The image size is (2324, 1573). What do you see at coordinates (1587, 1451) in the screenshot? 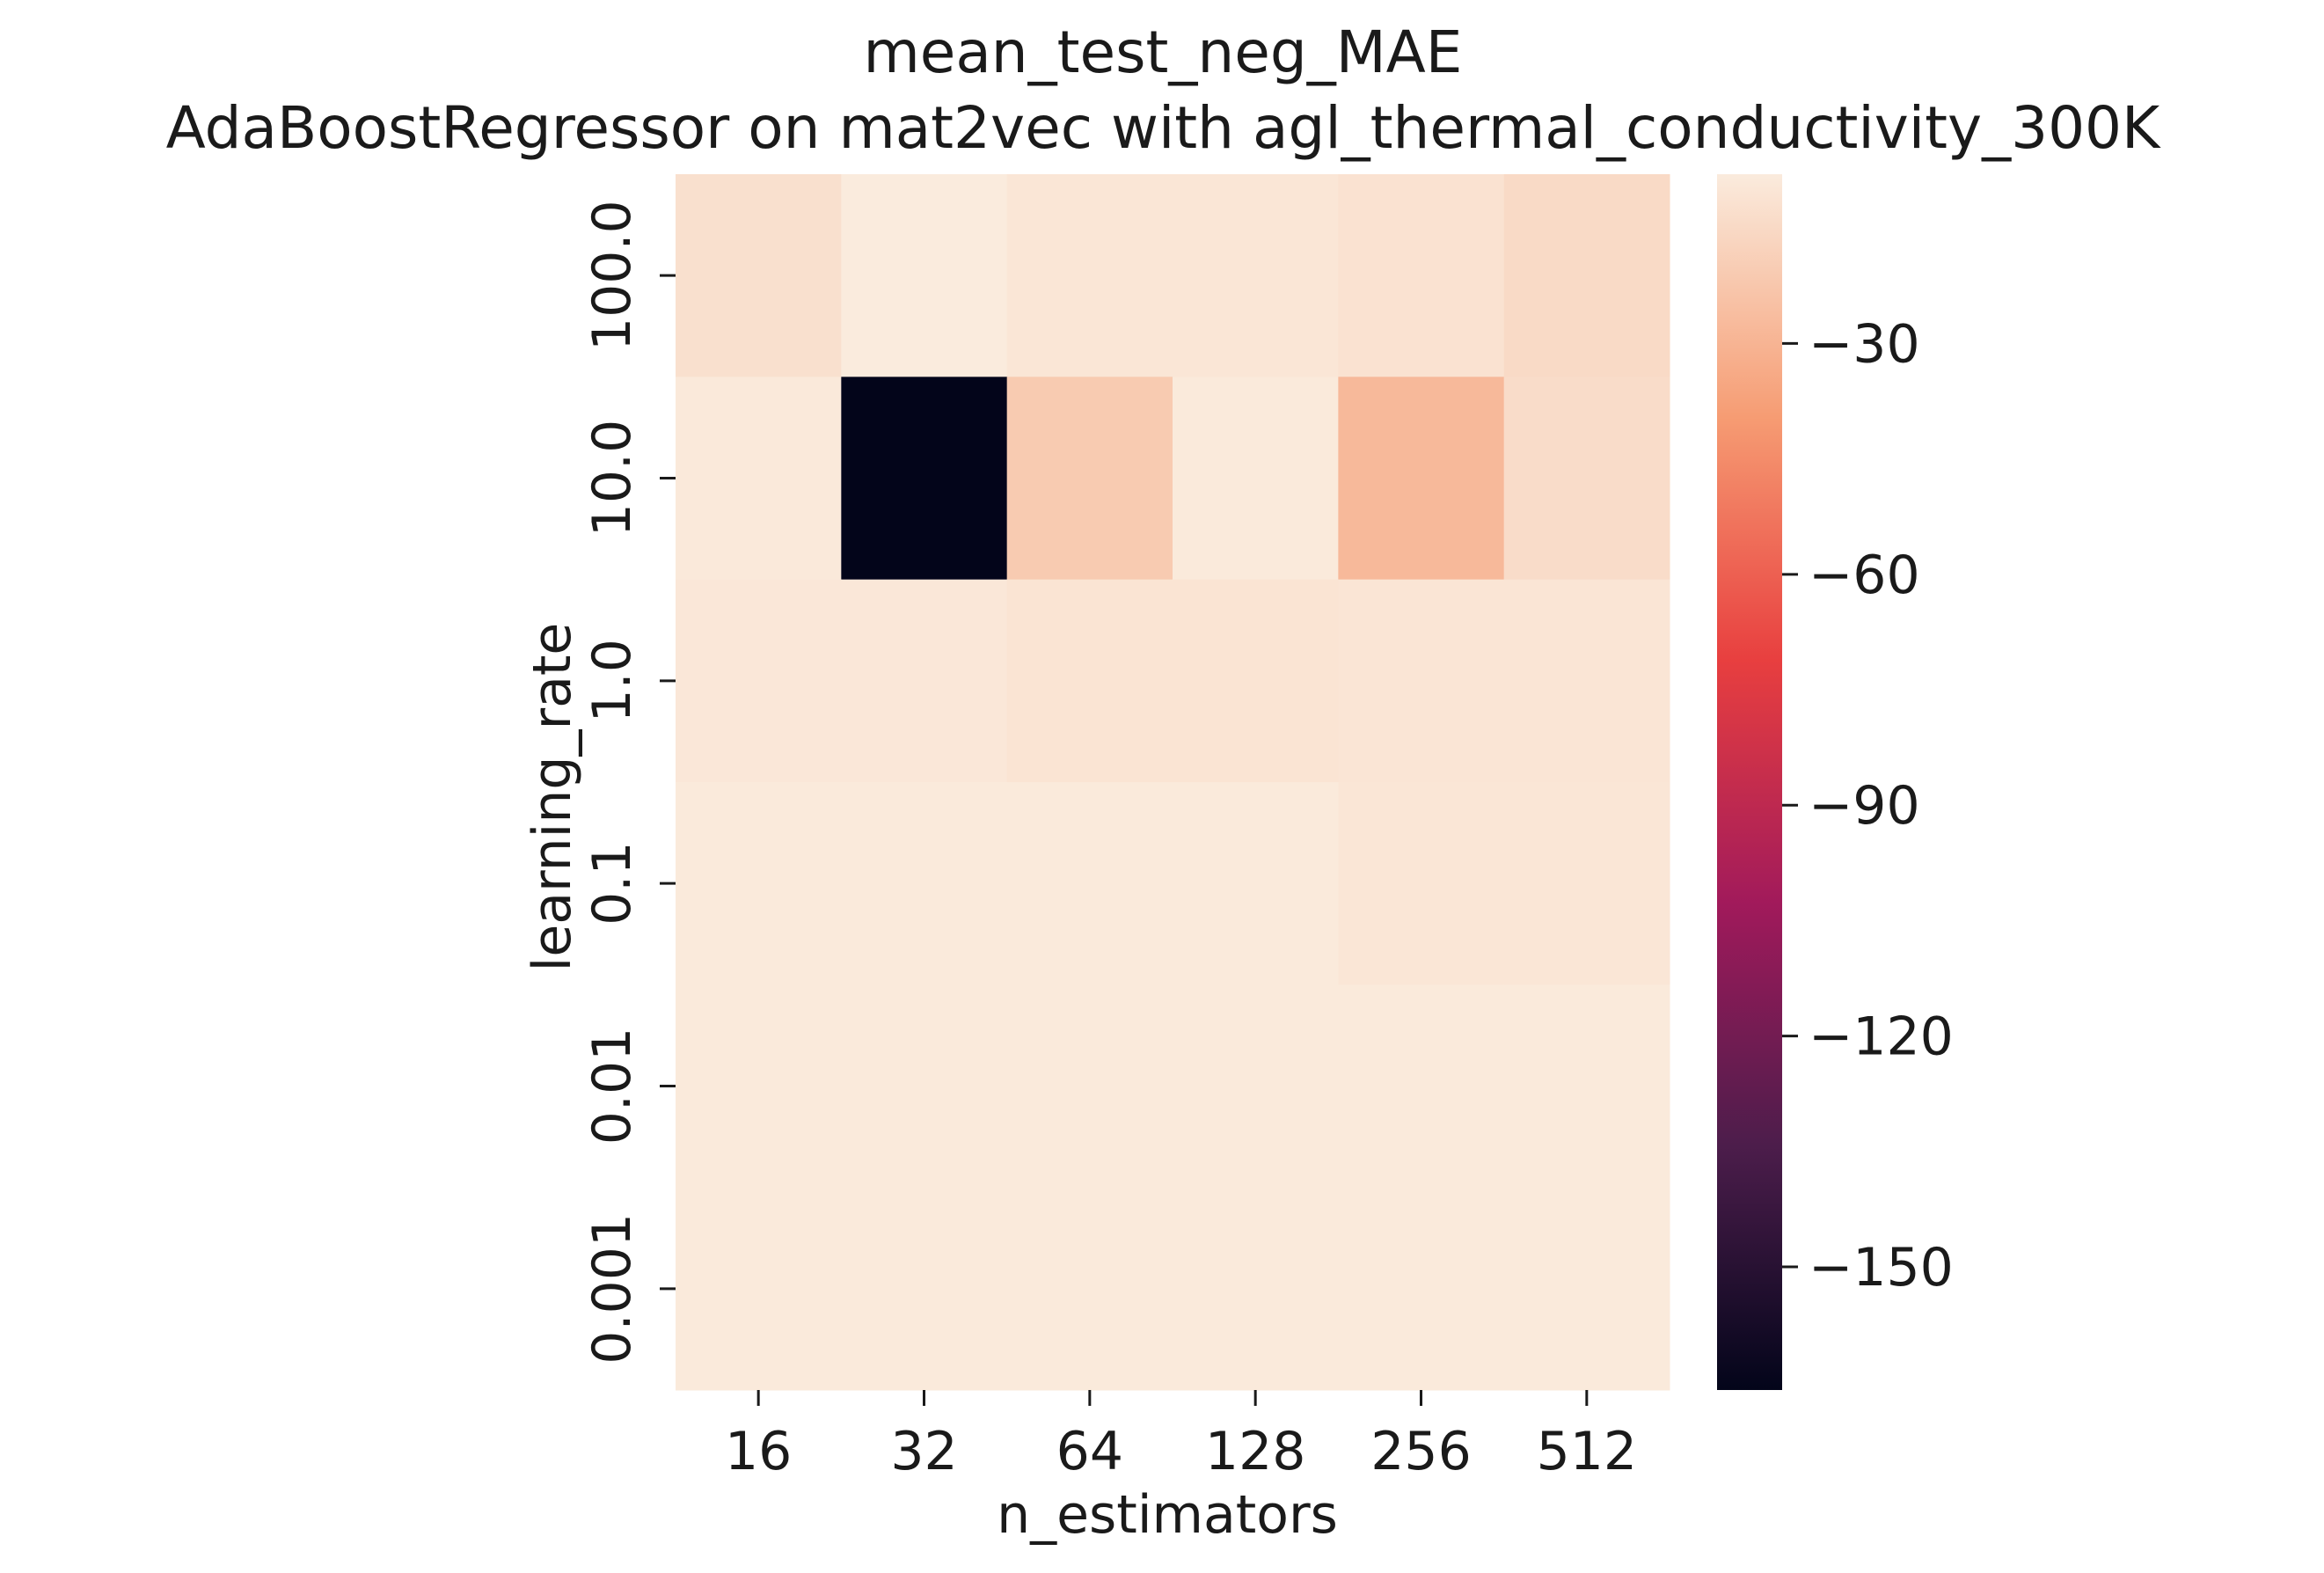
I see `x-tick-label: 512` at bounding box center [1587, 1451].